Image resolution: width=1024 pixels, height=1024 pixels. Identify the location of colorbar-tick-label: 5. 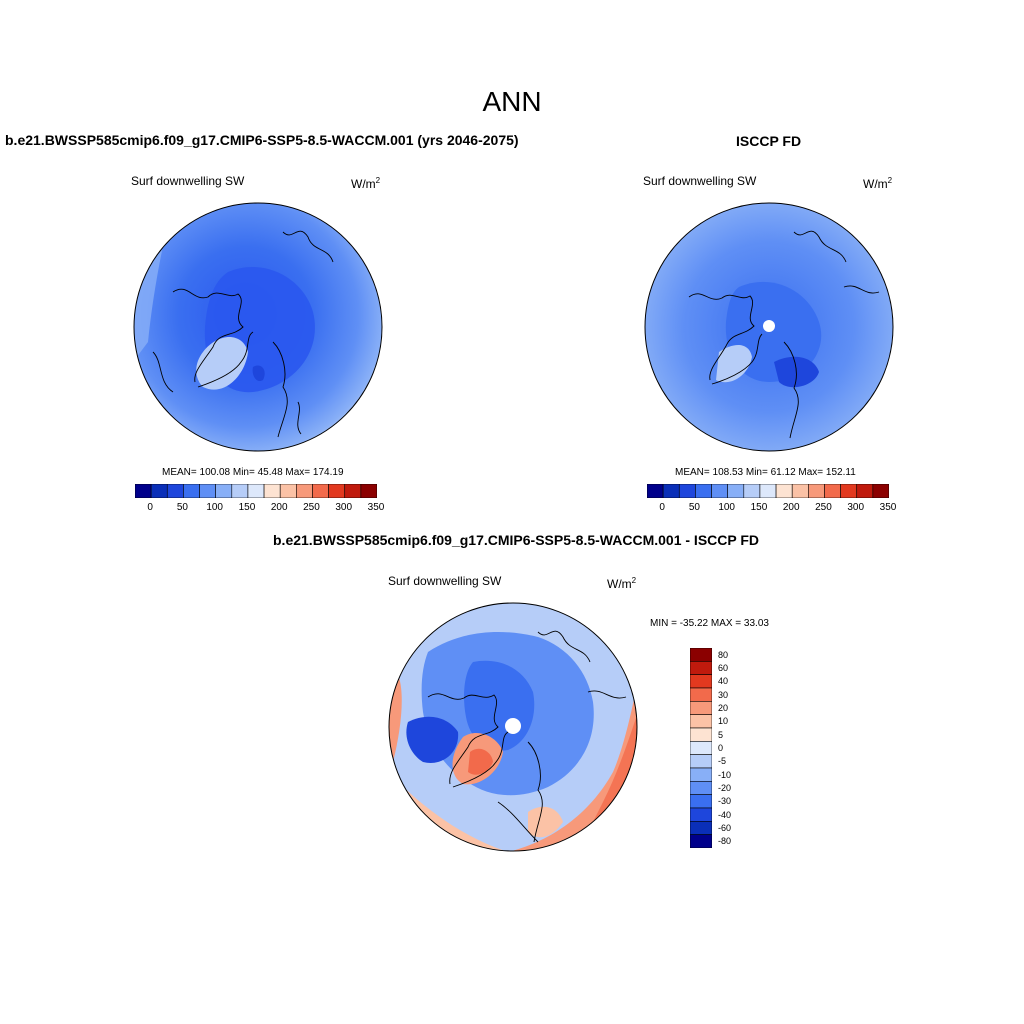
(721, 734).